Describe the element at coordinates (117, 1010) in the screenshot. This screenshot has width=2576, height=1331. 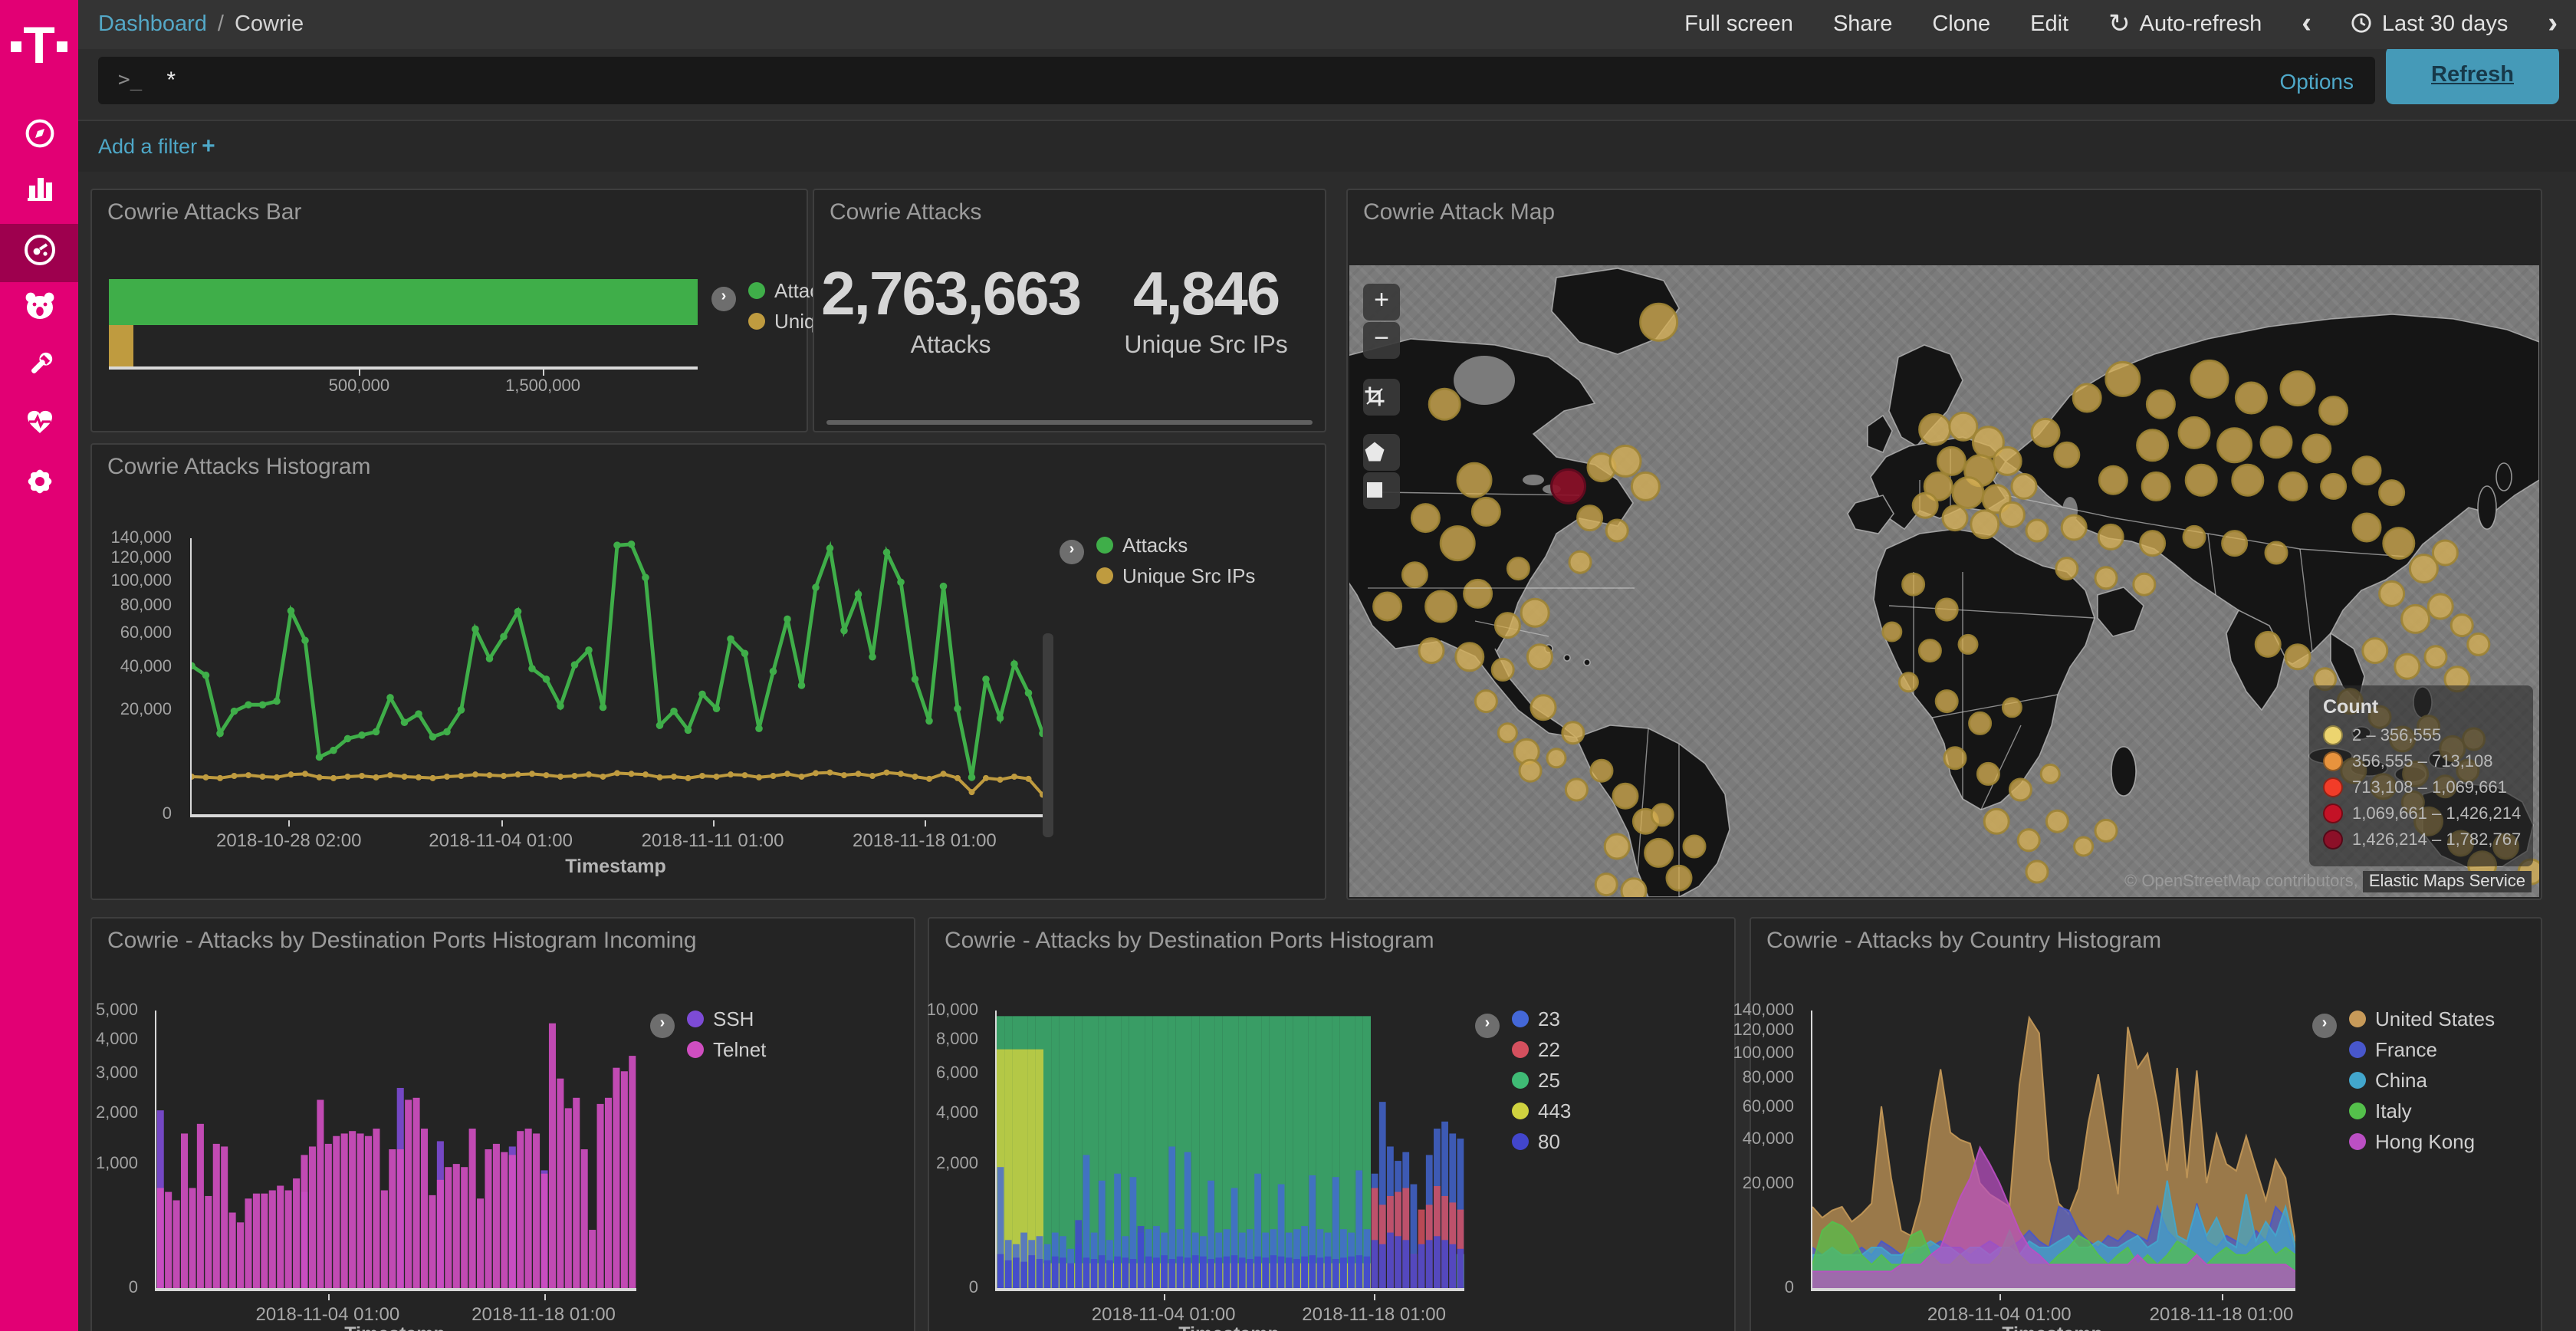
I see `y-tick-label: 5,000` at that location.